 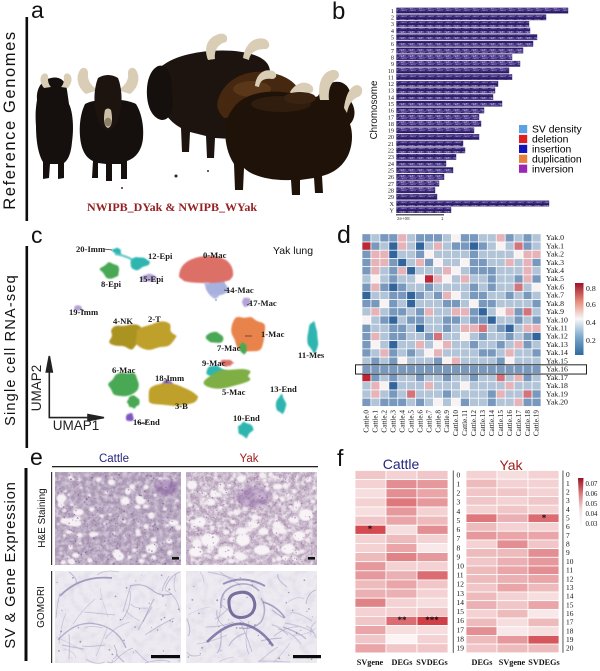 What do you see at coordinates (42, 517) in the screenshot?
I see `svg-text: H&E Staining` at bounding box center [42, 517].